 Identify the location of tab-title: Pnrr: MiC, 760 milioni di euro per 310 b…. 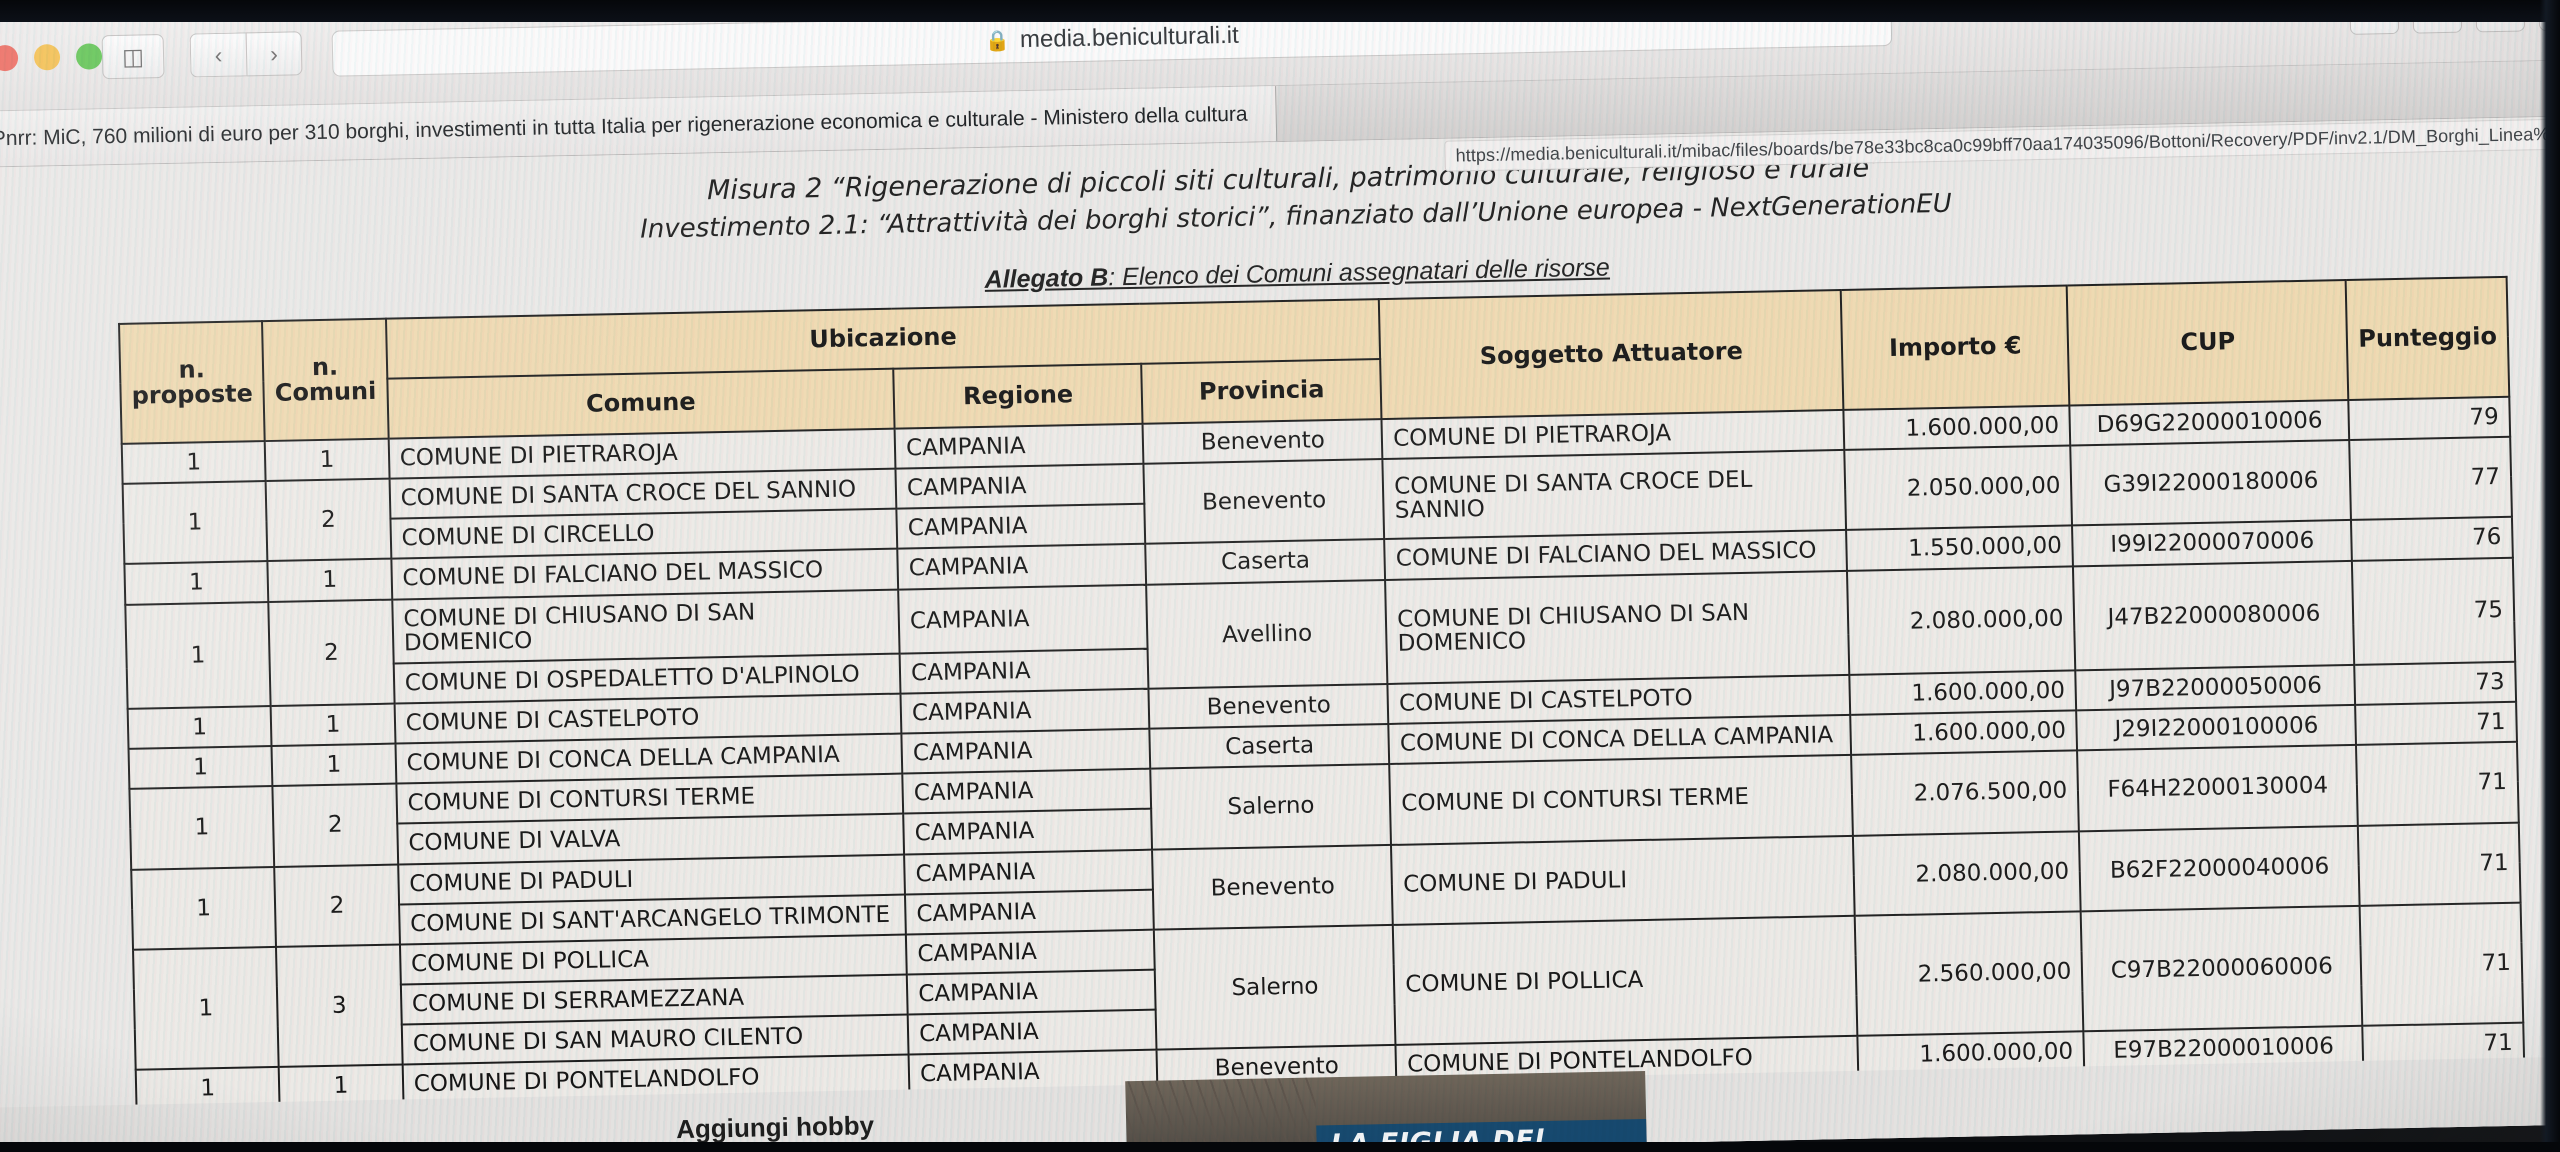
(624, 126).